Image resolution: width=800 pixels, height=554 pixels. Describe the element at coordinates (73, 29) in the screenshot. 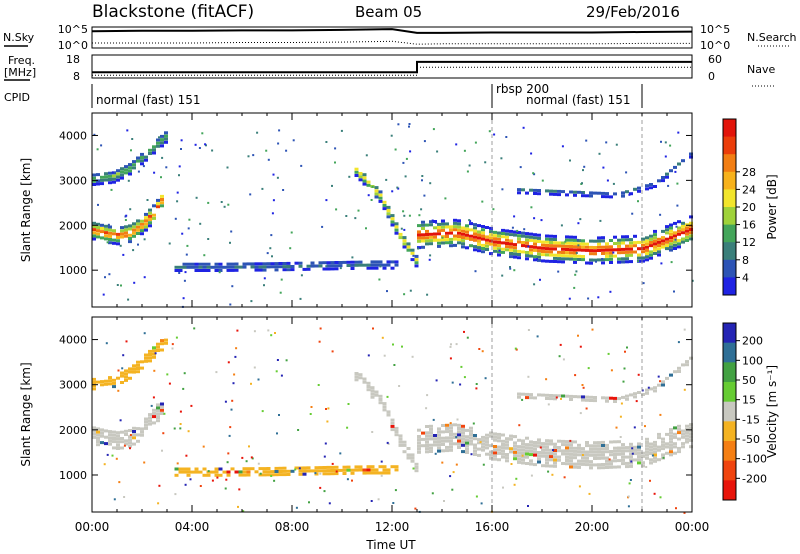

I see `noise-left-tick-top: 10^5` at that location.